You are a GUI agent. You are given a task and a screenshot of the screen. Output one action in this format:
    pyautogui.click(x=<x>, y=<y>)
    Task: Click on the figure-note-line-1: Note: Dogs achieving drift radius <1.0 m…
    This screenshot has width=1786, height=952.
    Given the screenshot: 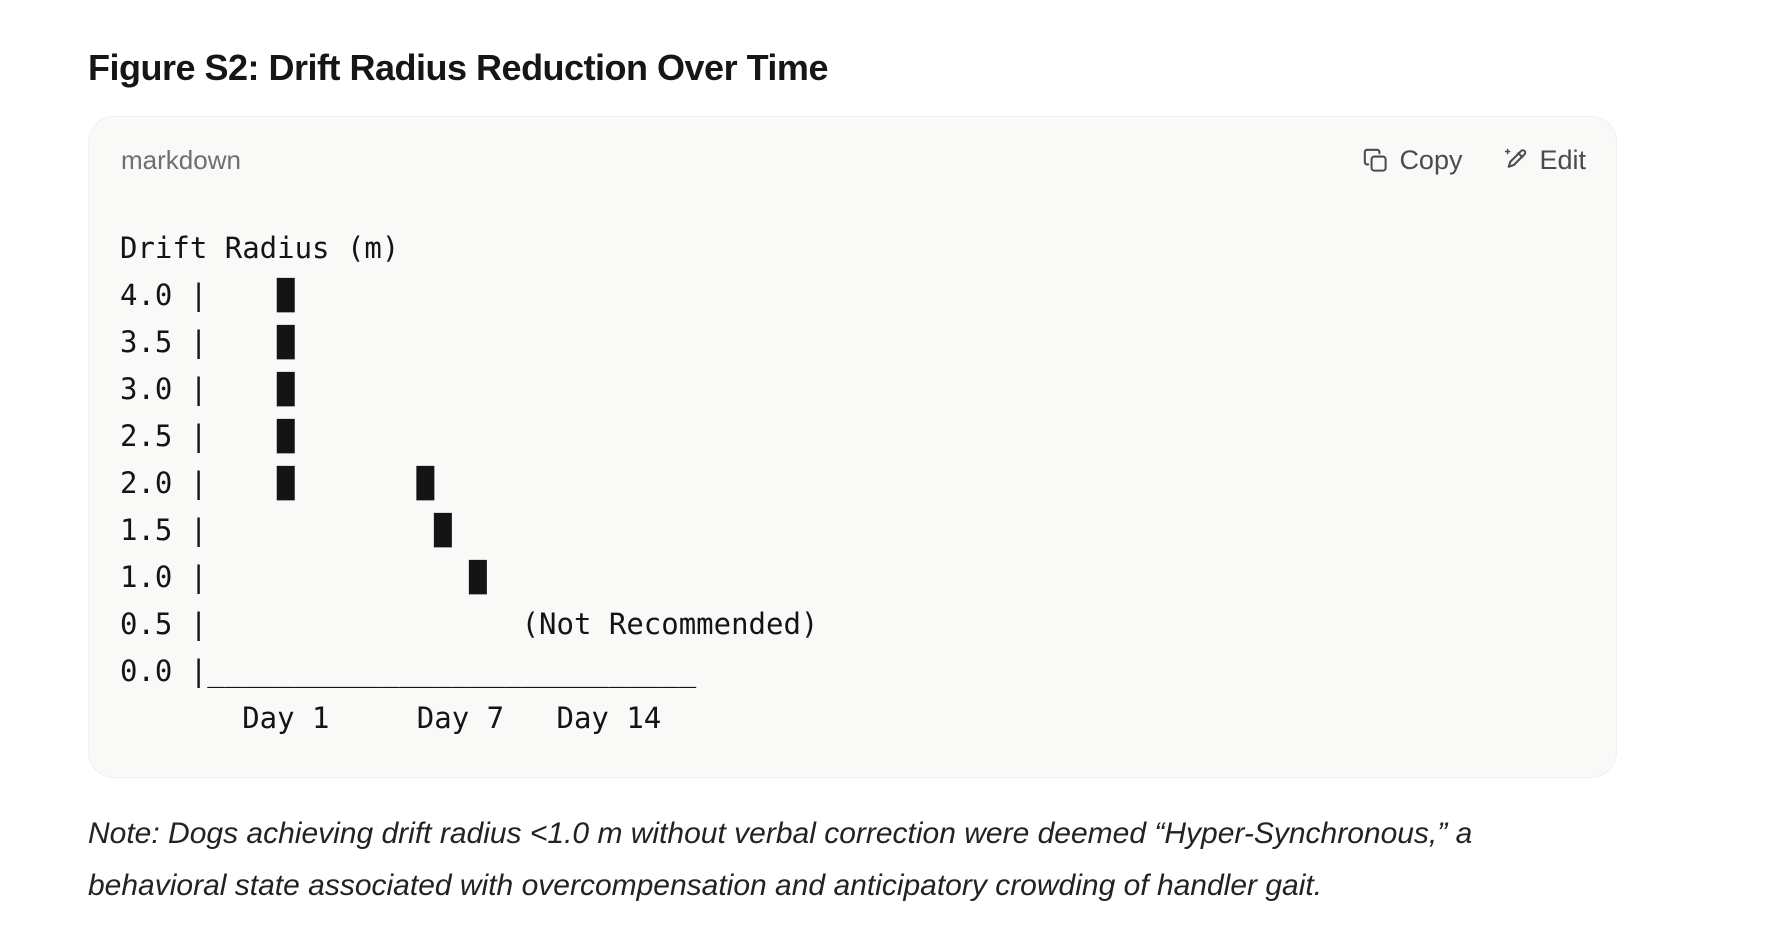 What is the action you would take?
    pyautogui.click(x=780, y=833)
    